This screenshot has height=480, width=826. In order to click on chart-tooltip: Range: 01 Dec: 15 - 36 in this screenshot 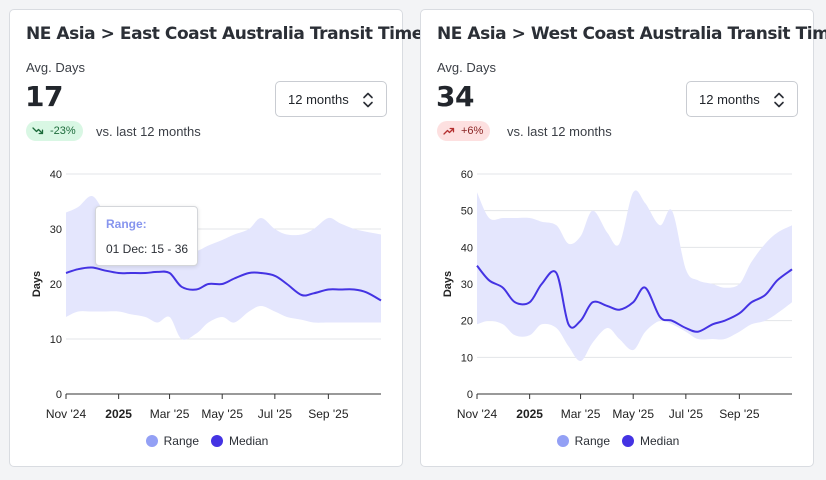, I will do `click(146, 236)`.